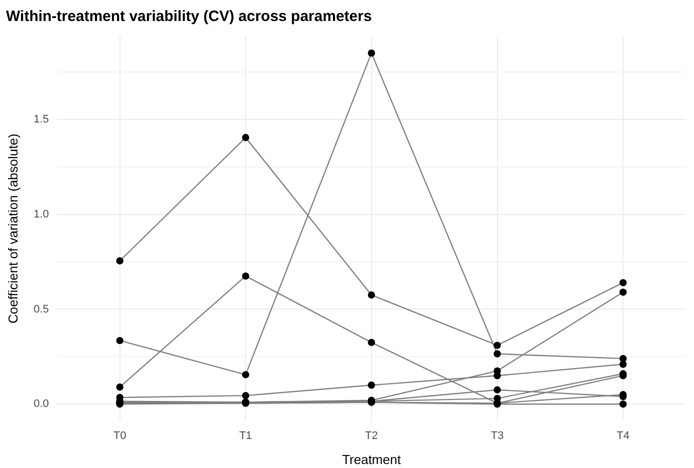 Image resolution: width=694 pixels, height=468 pixels. I want to click on y-tick-label: 0.0, so click(41, 404).